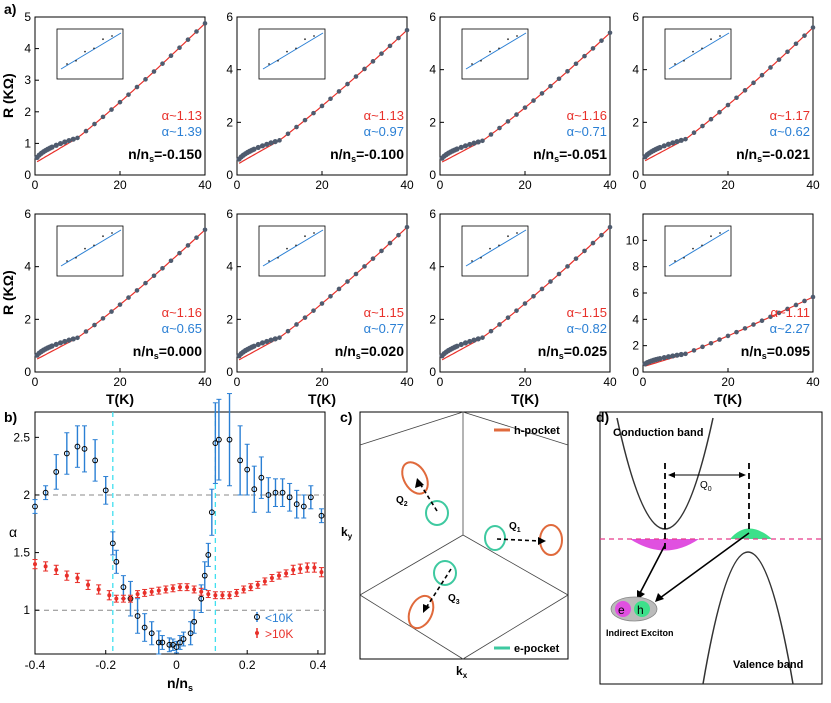 This screenshot has height=703, width=831. Describe the element at coordinates (318, 665) in the screenshot. I see `x-tick-label: 0.4` at that location.